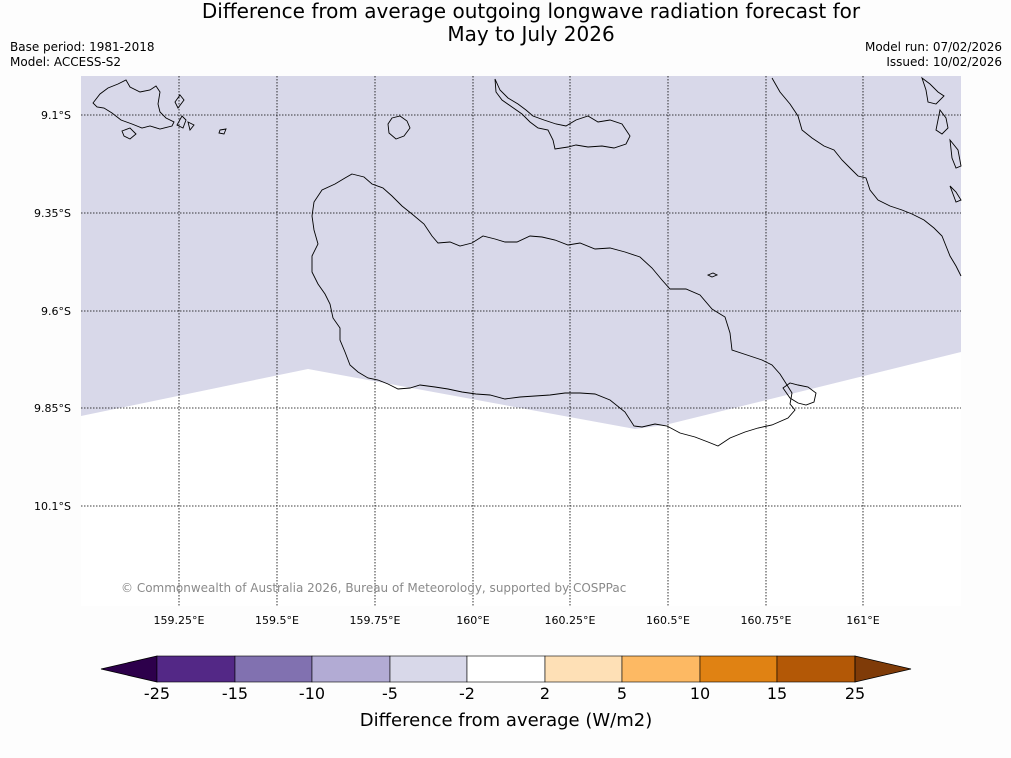  I want to click on lat-label: 9.1°S, so click(56, 115).